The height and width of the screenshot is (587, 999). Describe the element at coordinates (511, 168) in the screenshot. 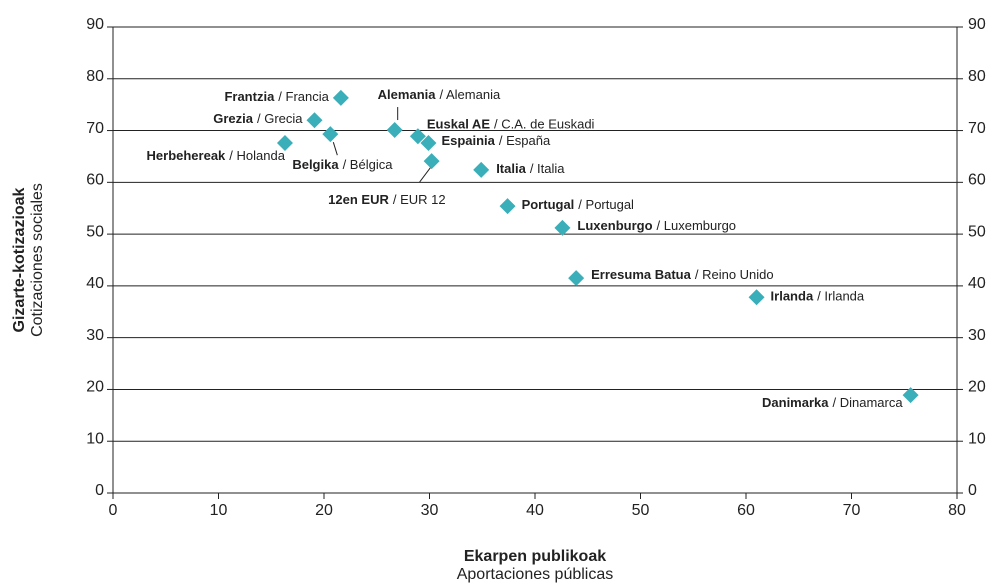

I see `point-label-eu: Italia` at that location.